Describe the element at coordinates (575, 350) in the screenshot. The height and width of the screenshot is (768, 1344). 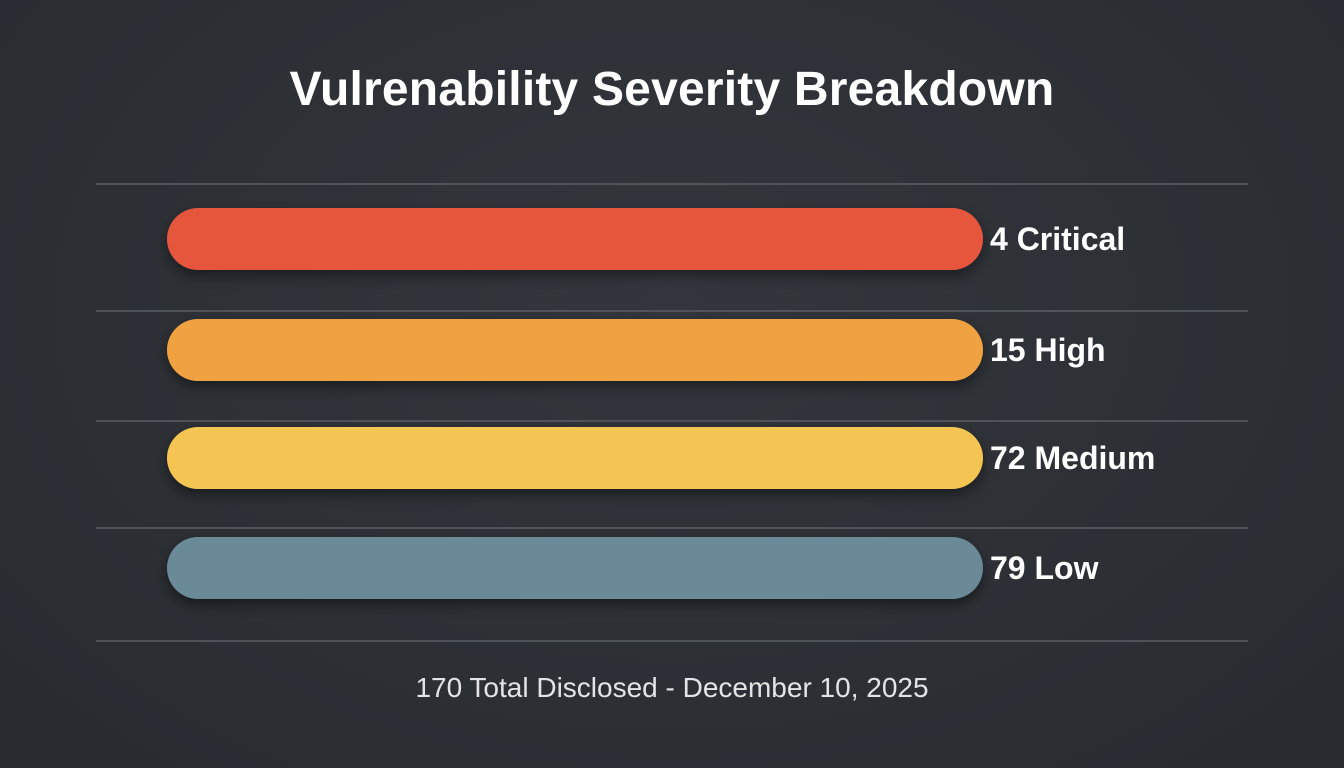
I see `bar-high` at that location.